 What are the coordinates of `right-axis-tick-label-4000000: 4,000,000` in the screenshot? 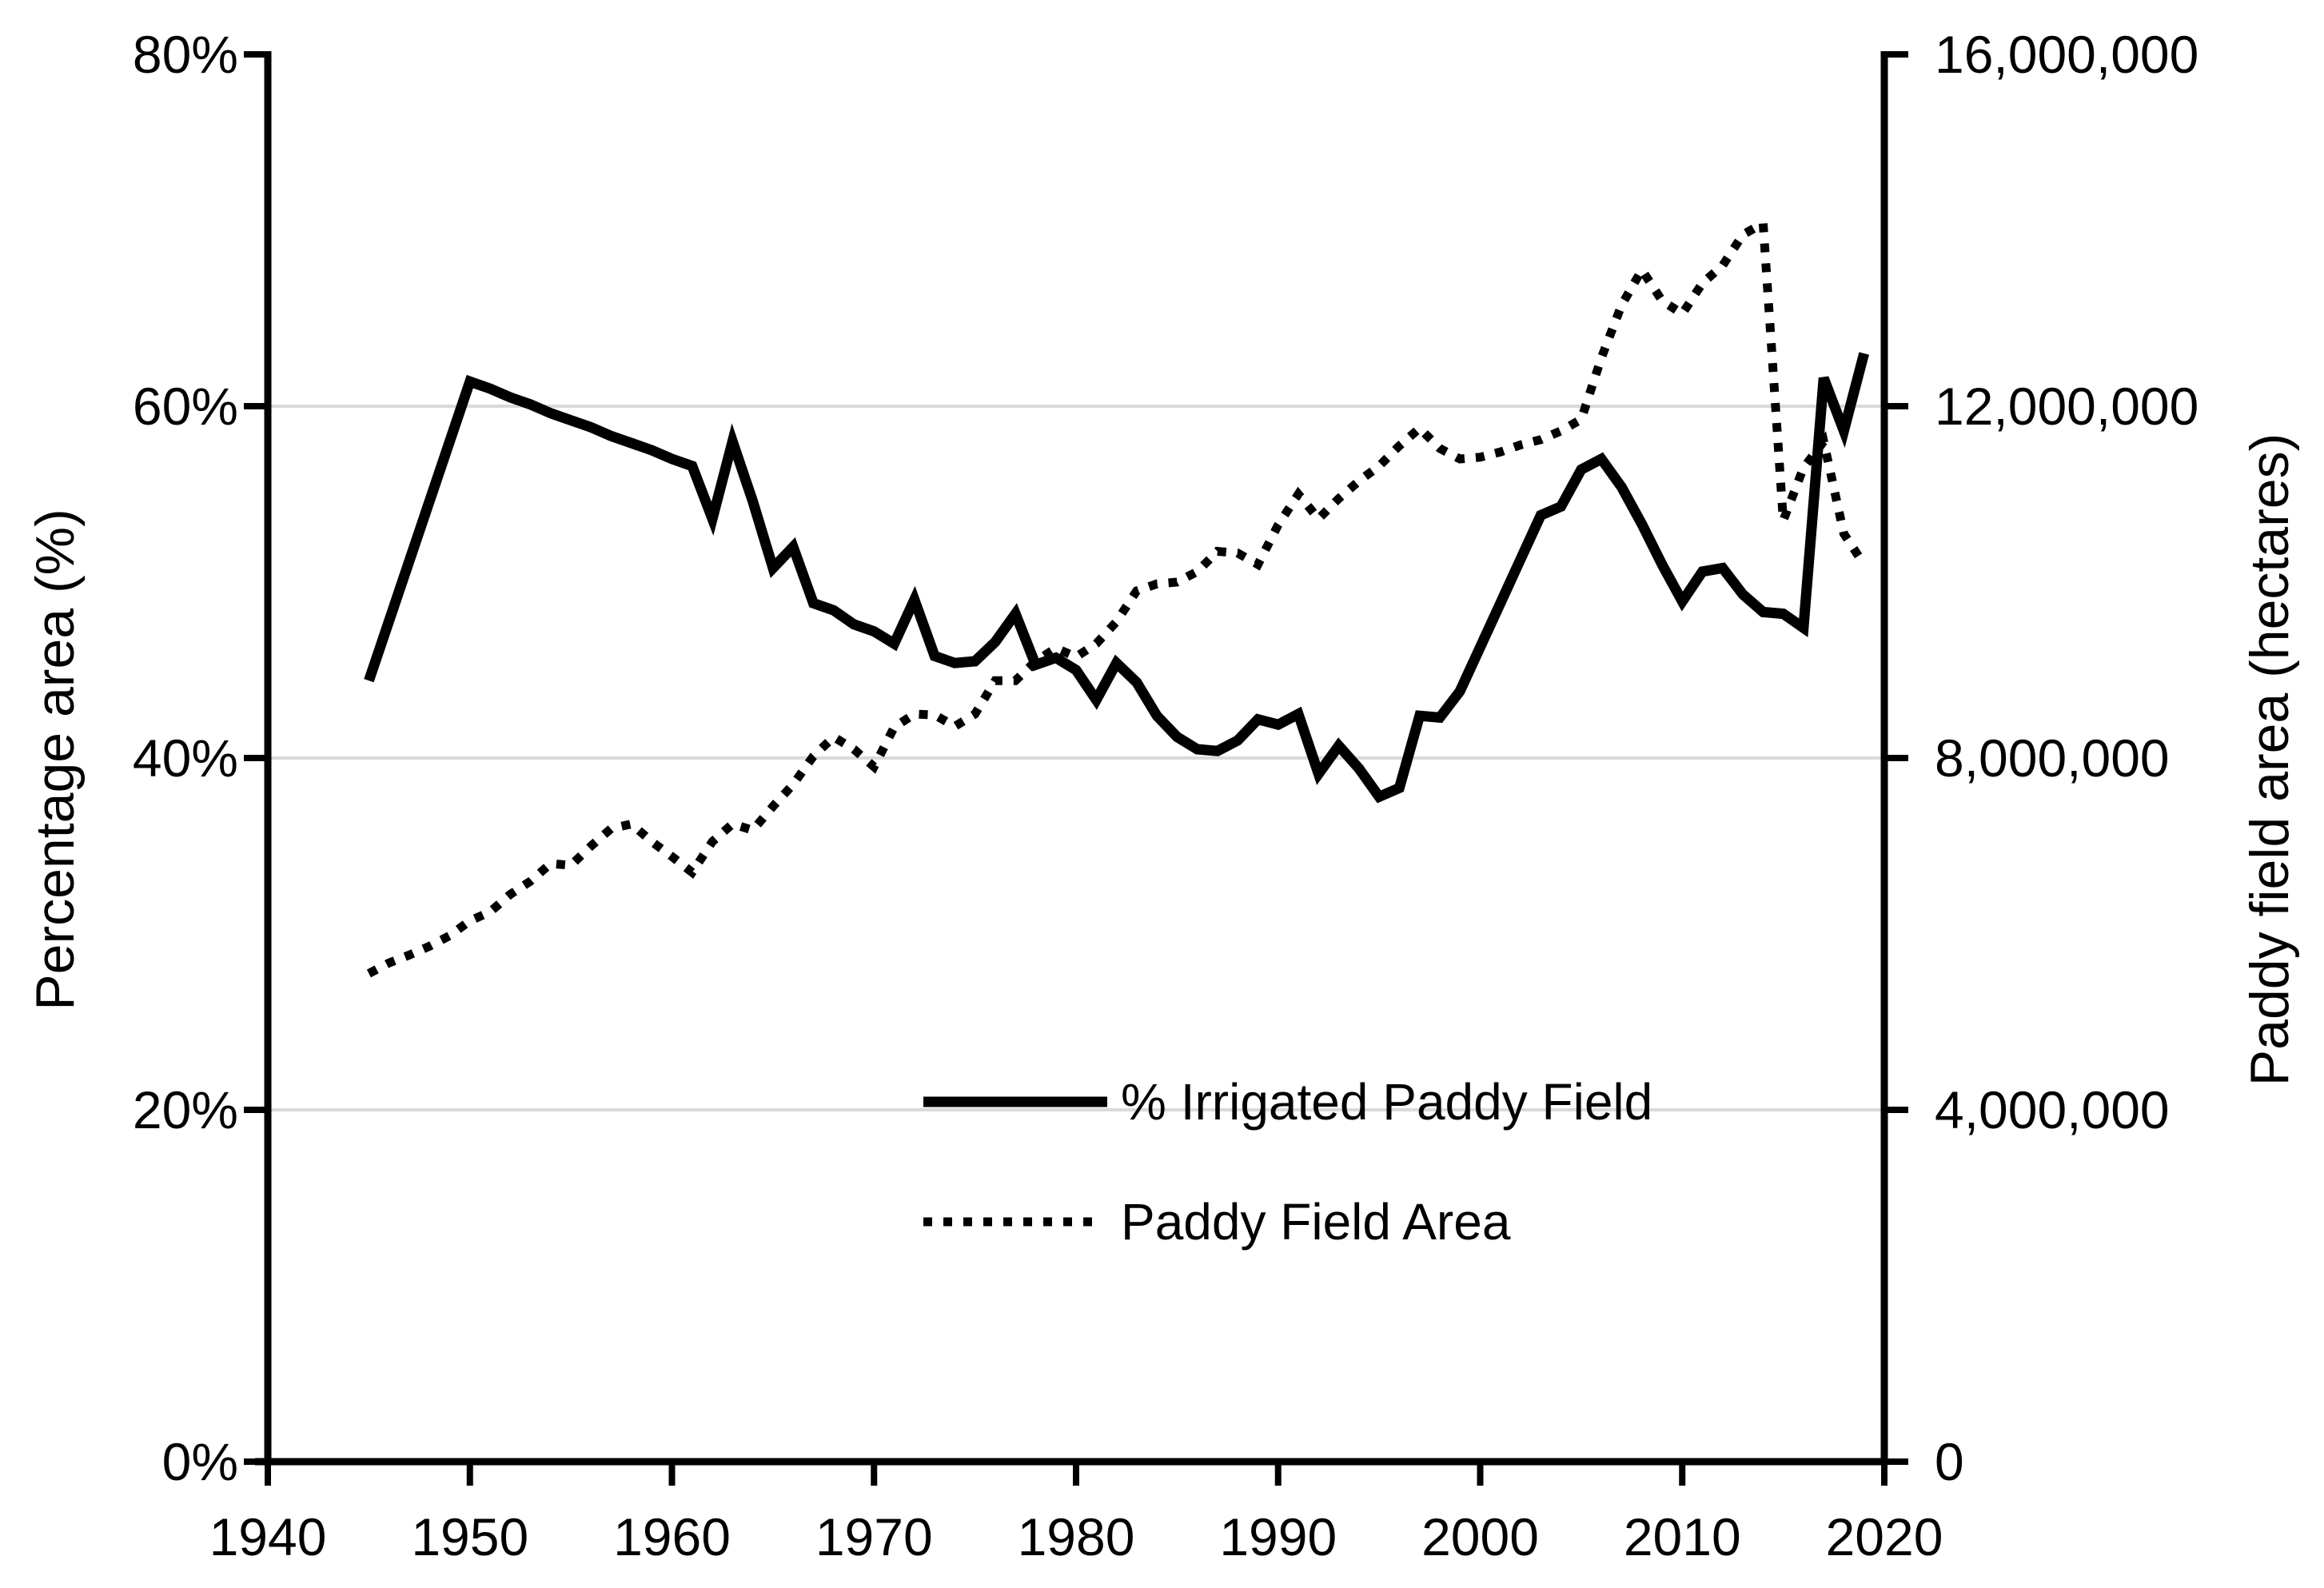 It's located at (2052, 1109).